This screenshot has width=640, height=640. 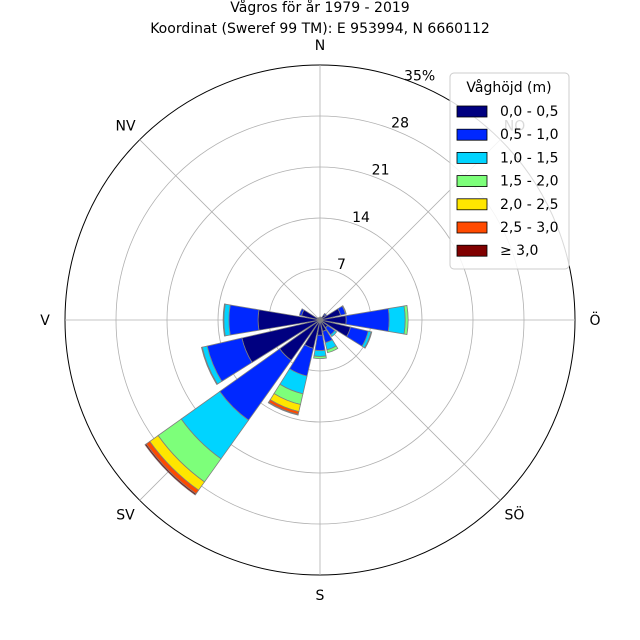 What do you see at coordinates (419, 76) in the screenshot?
I see `radial-tick-label: 35%` at bounding box center [419, 76].